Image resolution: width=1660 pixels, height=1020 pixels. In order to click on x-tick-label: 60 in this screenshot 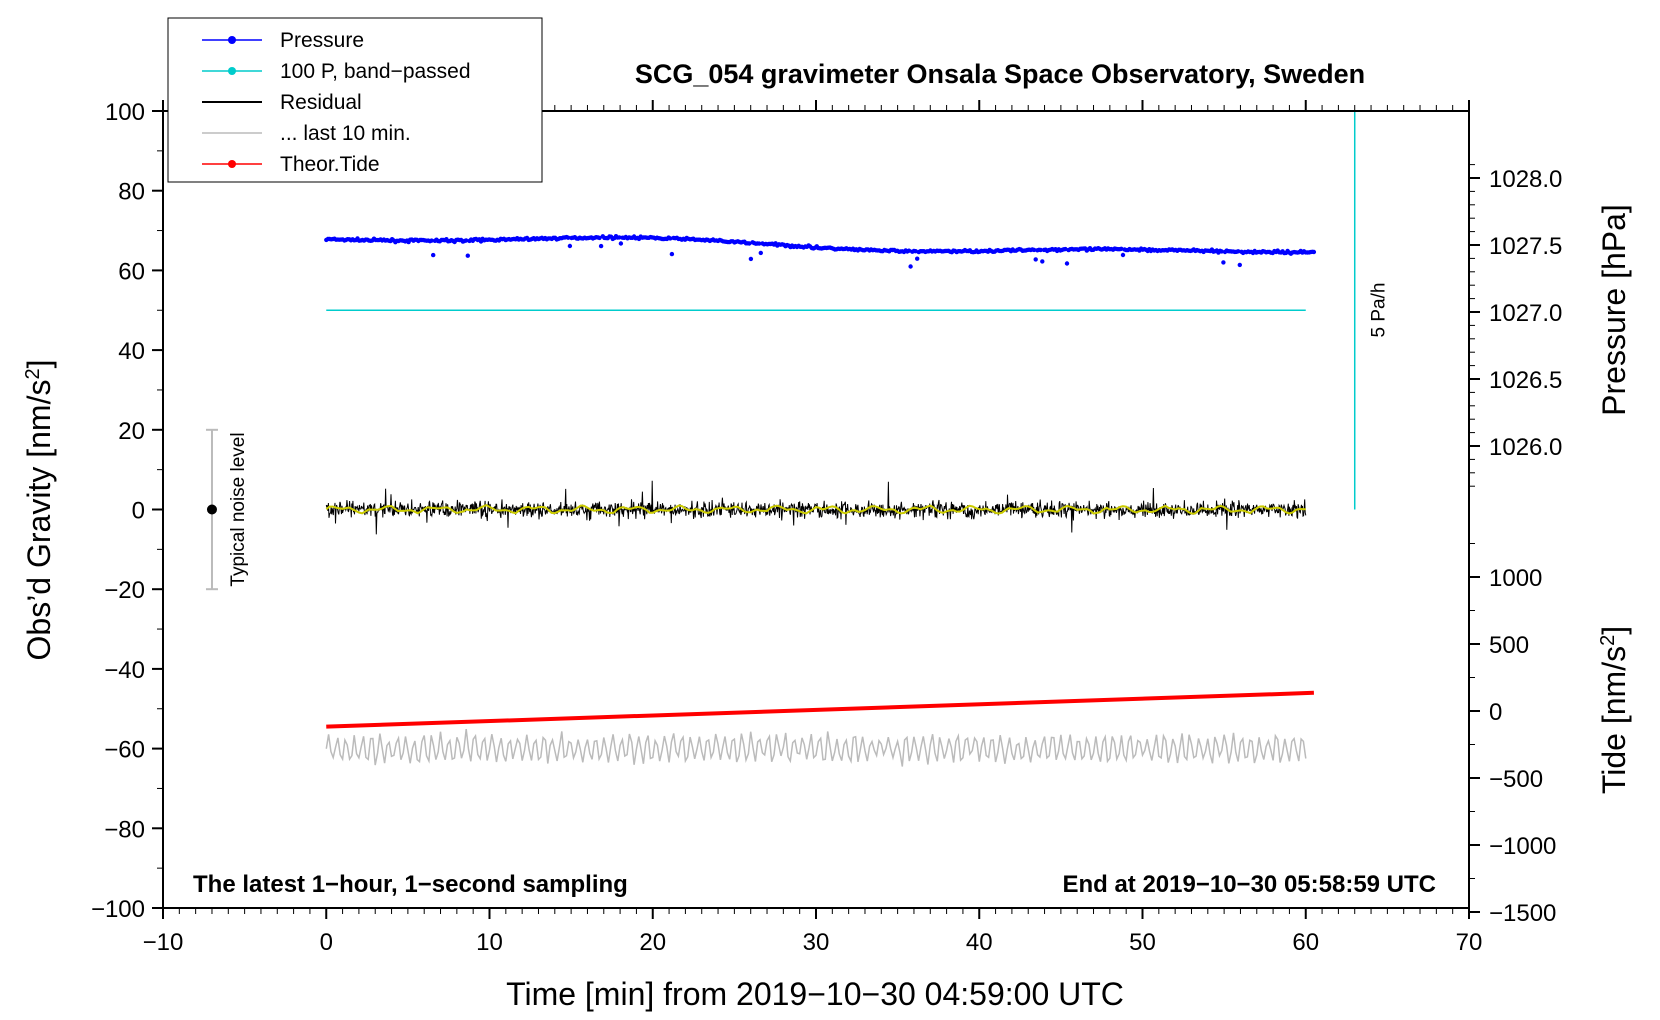, I will do `click(1305, 942)`.